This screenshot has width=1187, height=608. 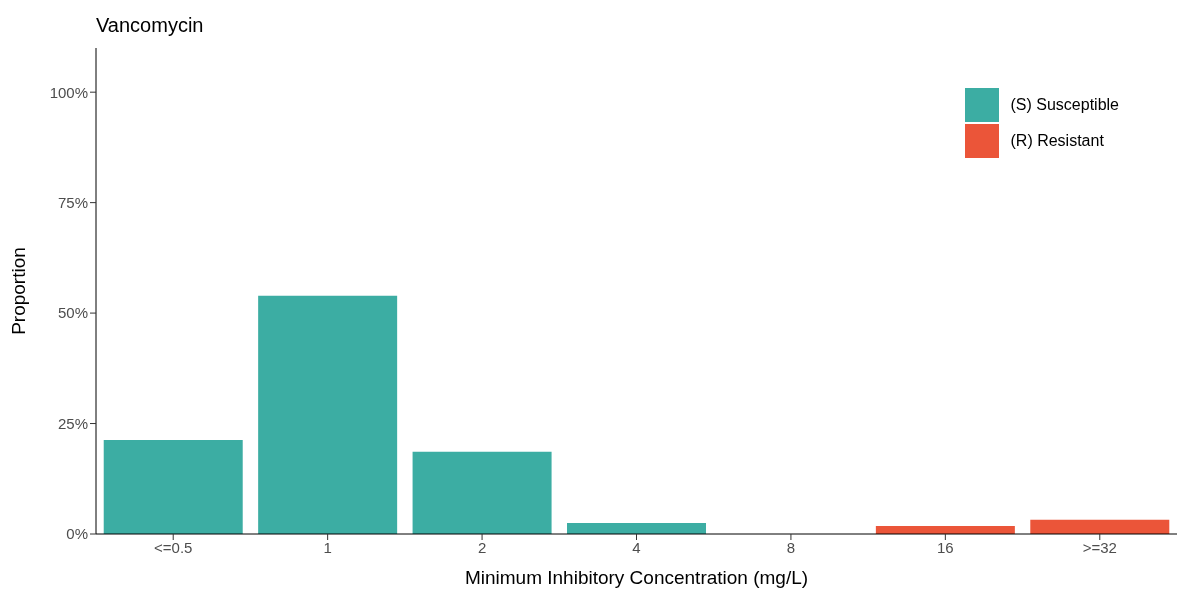 I want to click on y-axis-title: Proportion, so click(x=18, y=291).